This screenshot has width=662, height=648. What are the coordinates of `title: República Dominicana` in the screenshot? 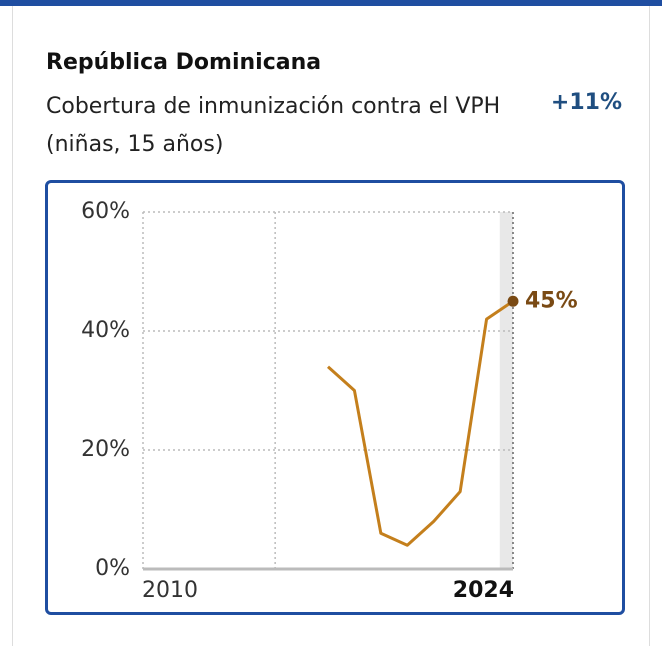 It's located at (184, 62).